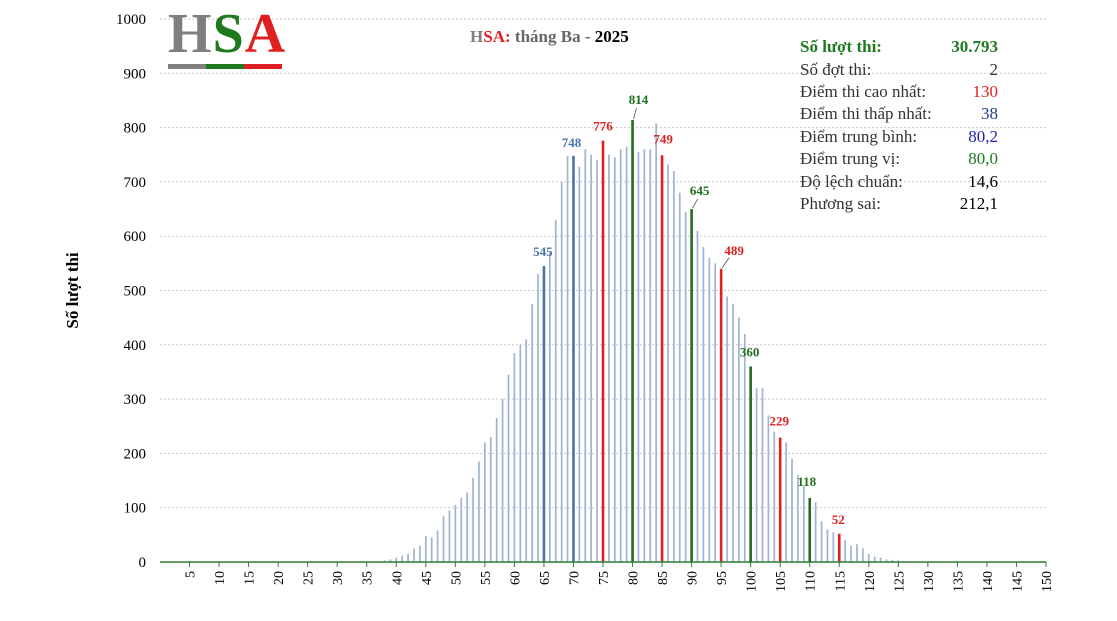 This screenshot has height=621, width=1117. Describe the element at coordinates (190, 34) in the screenshot. I see `logo-letter-h: H` at that location.